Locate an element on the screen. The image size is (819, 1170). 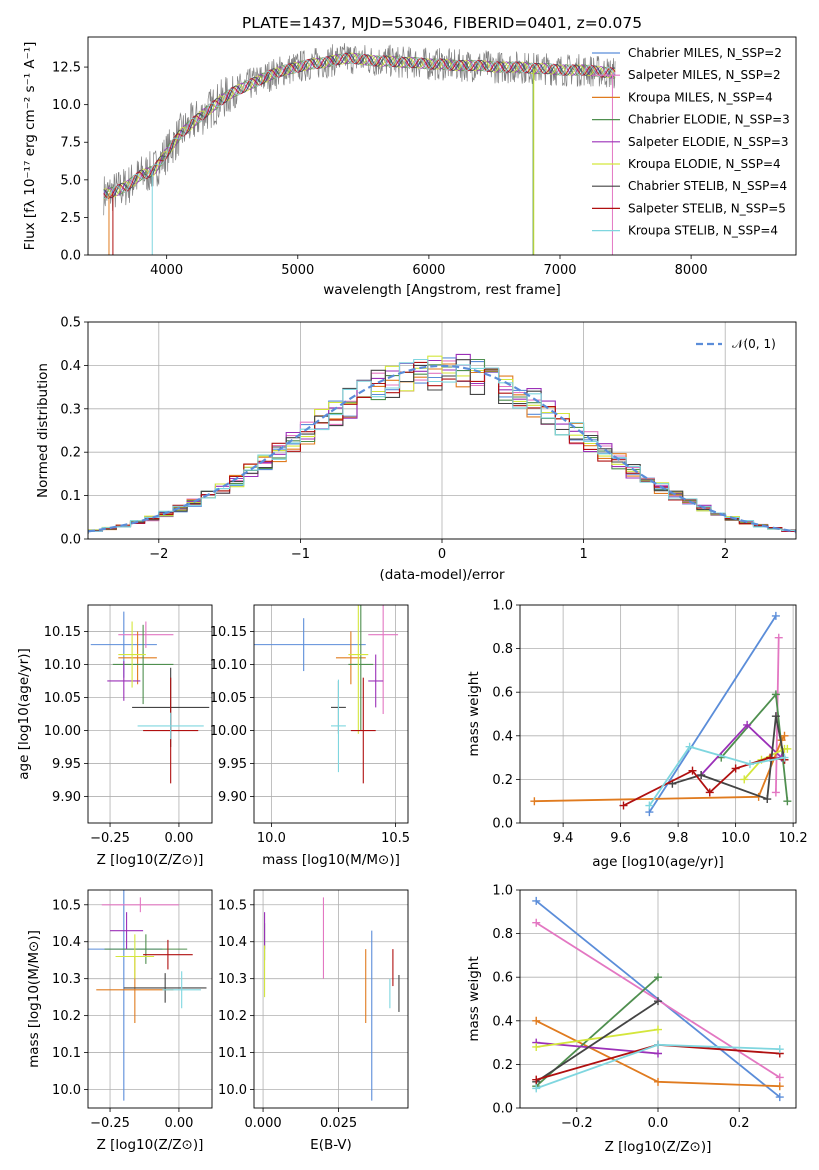
legend-label-0: Chabrier MILES, N_SSP=2 is located at coordinates (705, 53).